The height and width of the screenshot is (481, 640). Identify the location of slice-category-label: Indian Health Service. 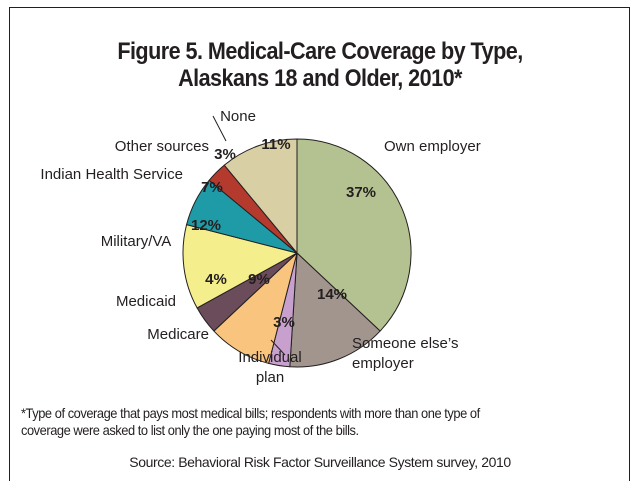
(111, 174).